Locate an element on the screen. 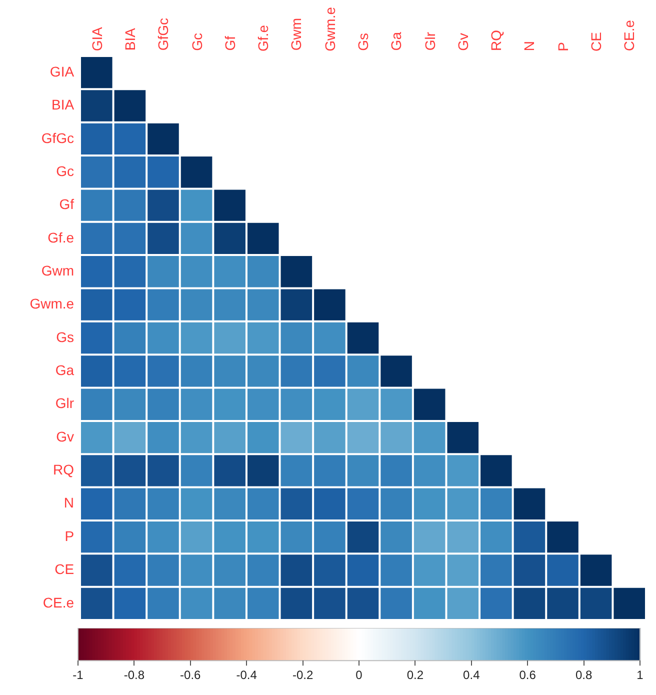 The height and width of the screenshot is (695, 656). color-bar-label: 0.8 is located at coordinates (583, 675).